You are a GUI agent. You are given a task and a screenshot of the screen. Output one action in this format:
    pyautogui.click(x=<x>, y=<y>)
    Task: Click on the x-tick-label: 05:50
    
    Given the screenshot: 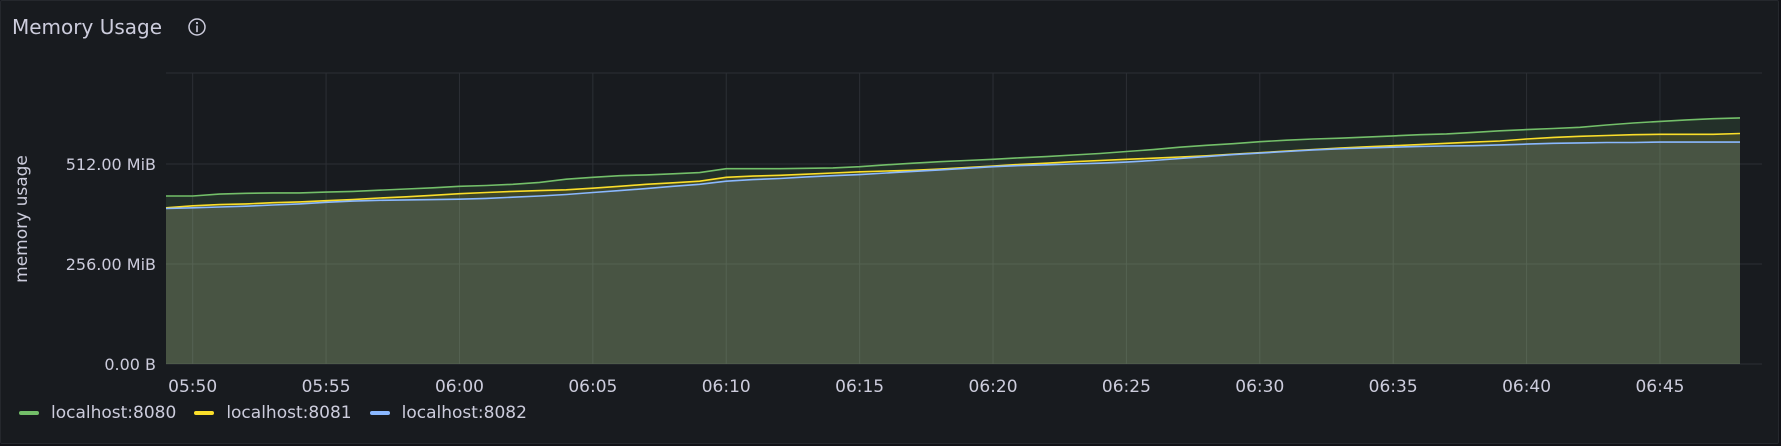 What is the action you would take?
    pyautogui.click(x=192, y=387)
    